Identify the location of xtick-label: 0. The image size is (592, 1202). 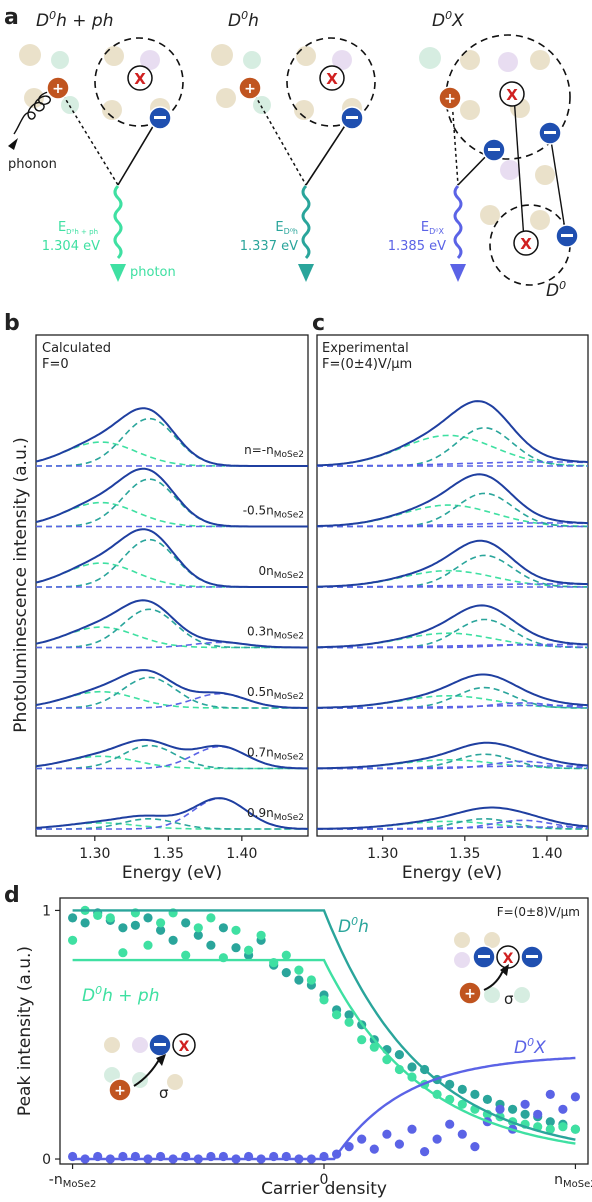
(324, 1180).